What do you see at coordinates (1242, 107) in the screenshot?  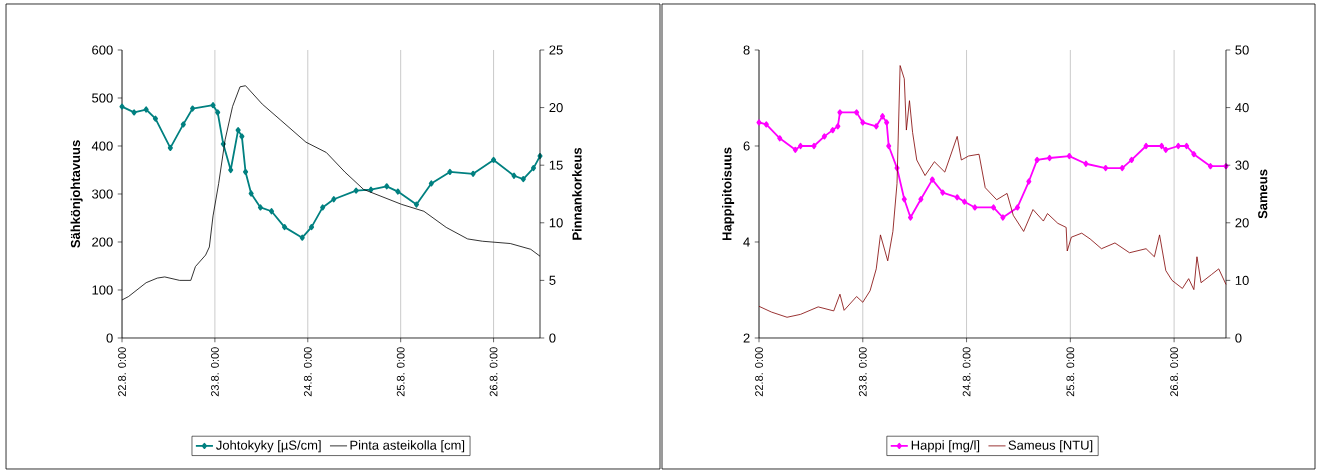 I see `y2-tick-label: 40` at bounding box center [1242, 107].